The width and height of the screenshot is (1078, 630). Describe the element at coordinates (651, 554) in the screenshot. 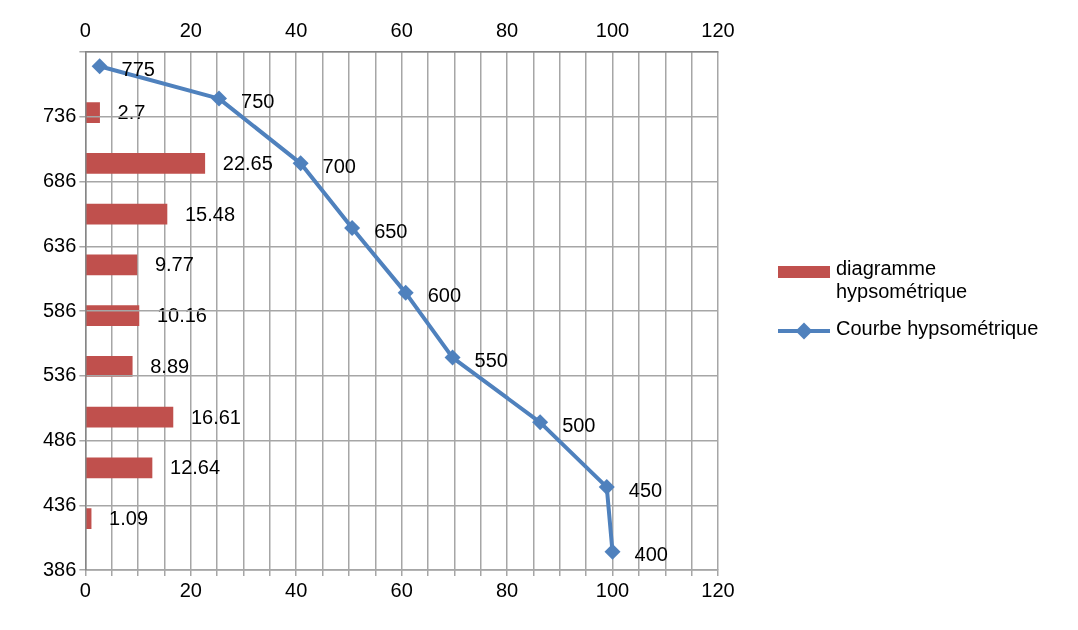

I see `data-label: 400` at that location.